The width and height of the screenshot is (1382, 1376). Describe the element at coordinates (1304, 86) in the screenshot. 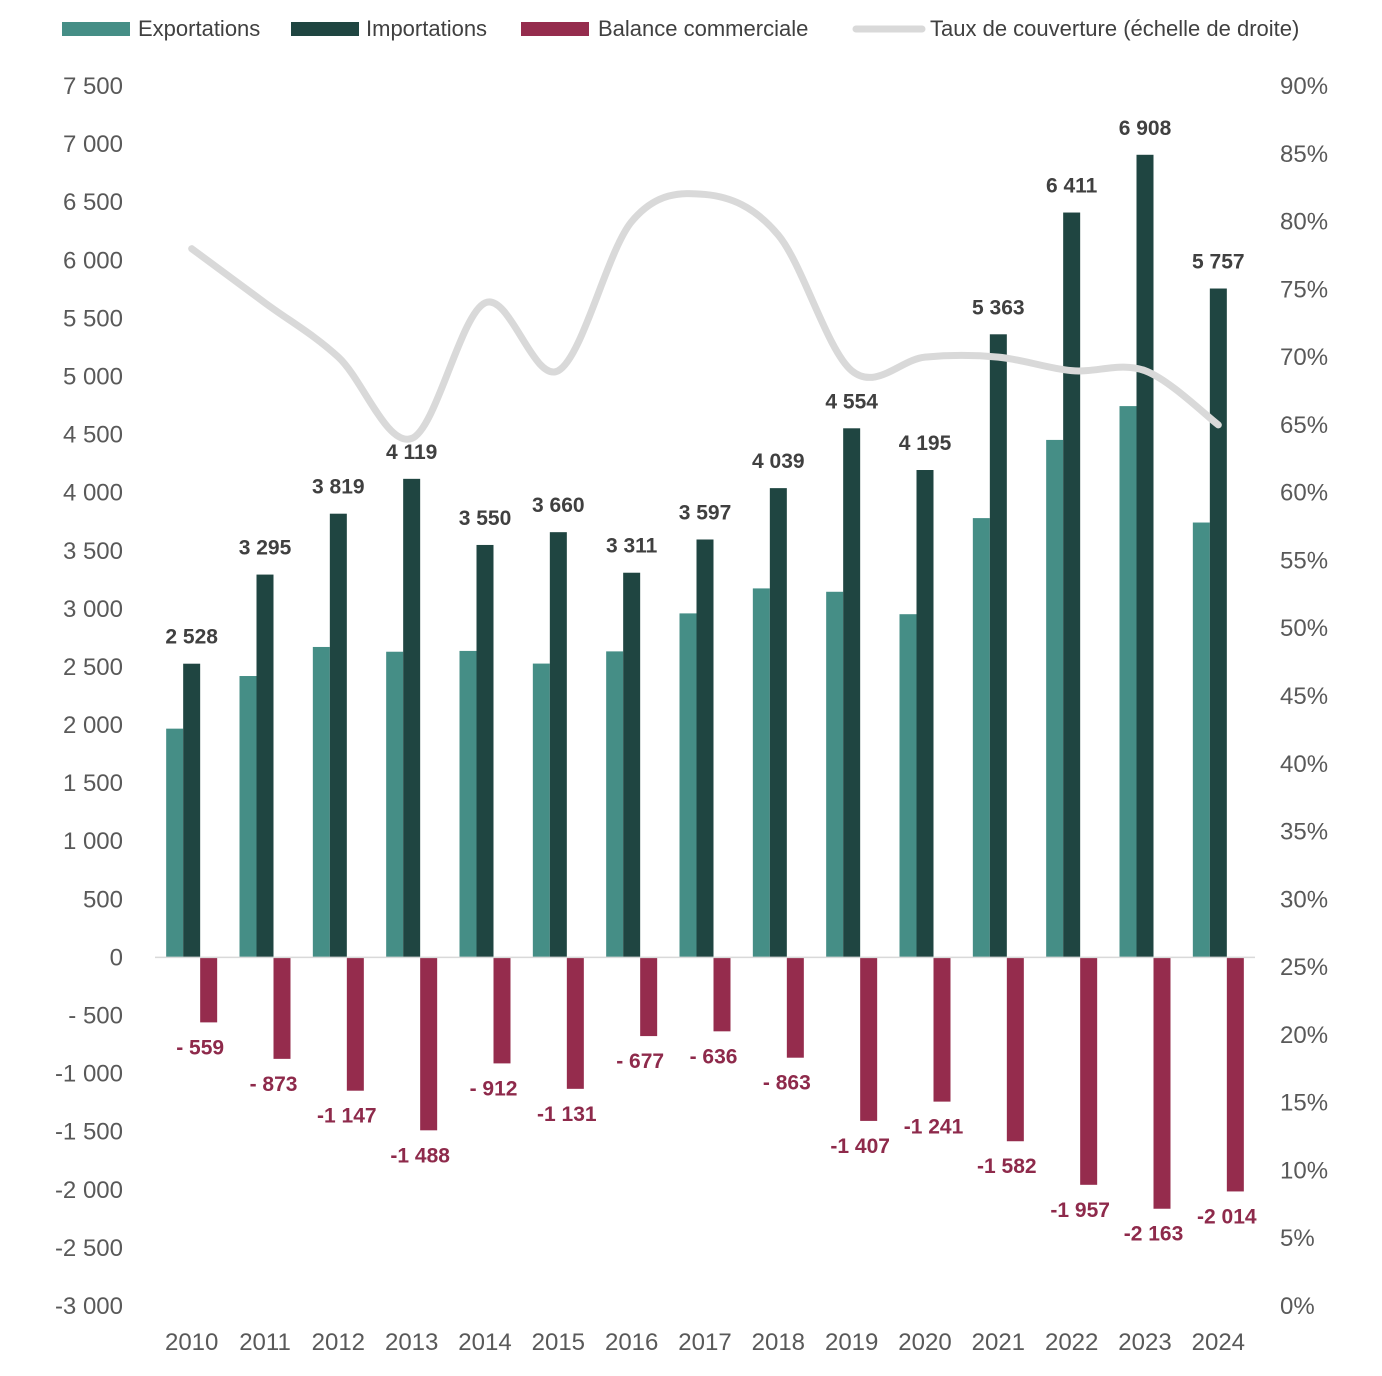

I see `y2-tick-label: 90%` at that location.